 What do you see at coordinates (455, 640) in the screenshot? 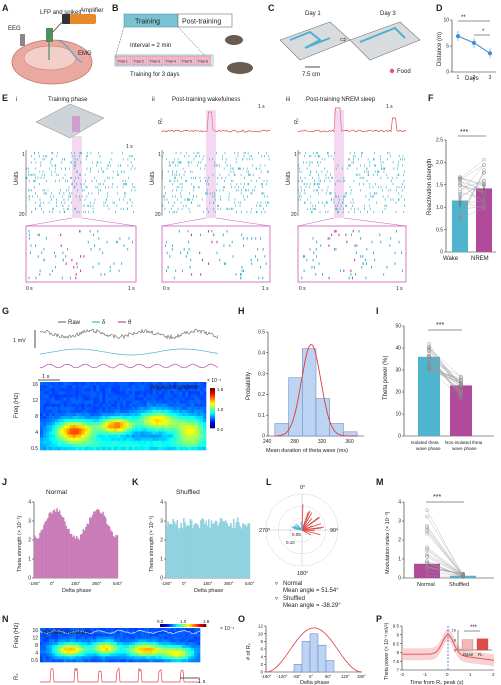
I see `inset-tick: 8` at bounding box center [455, 640].